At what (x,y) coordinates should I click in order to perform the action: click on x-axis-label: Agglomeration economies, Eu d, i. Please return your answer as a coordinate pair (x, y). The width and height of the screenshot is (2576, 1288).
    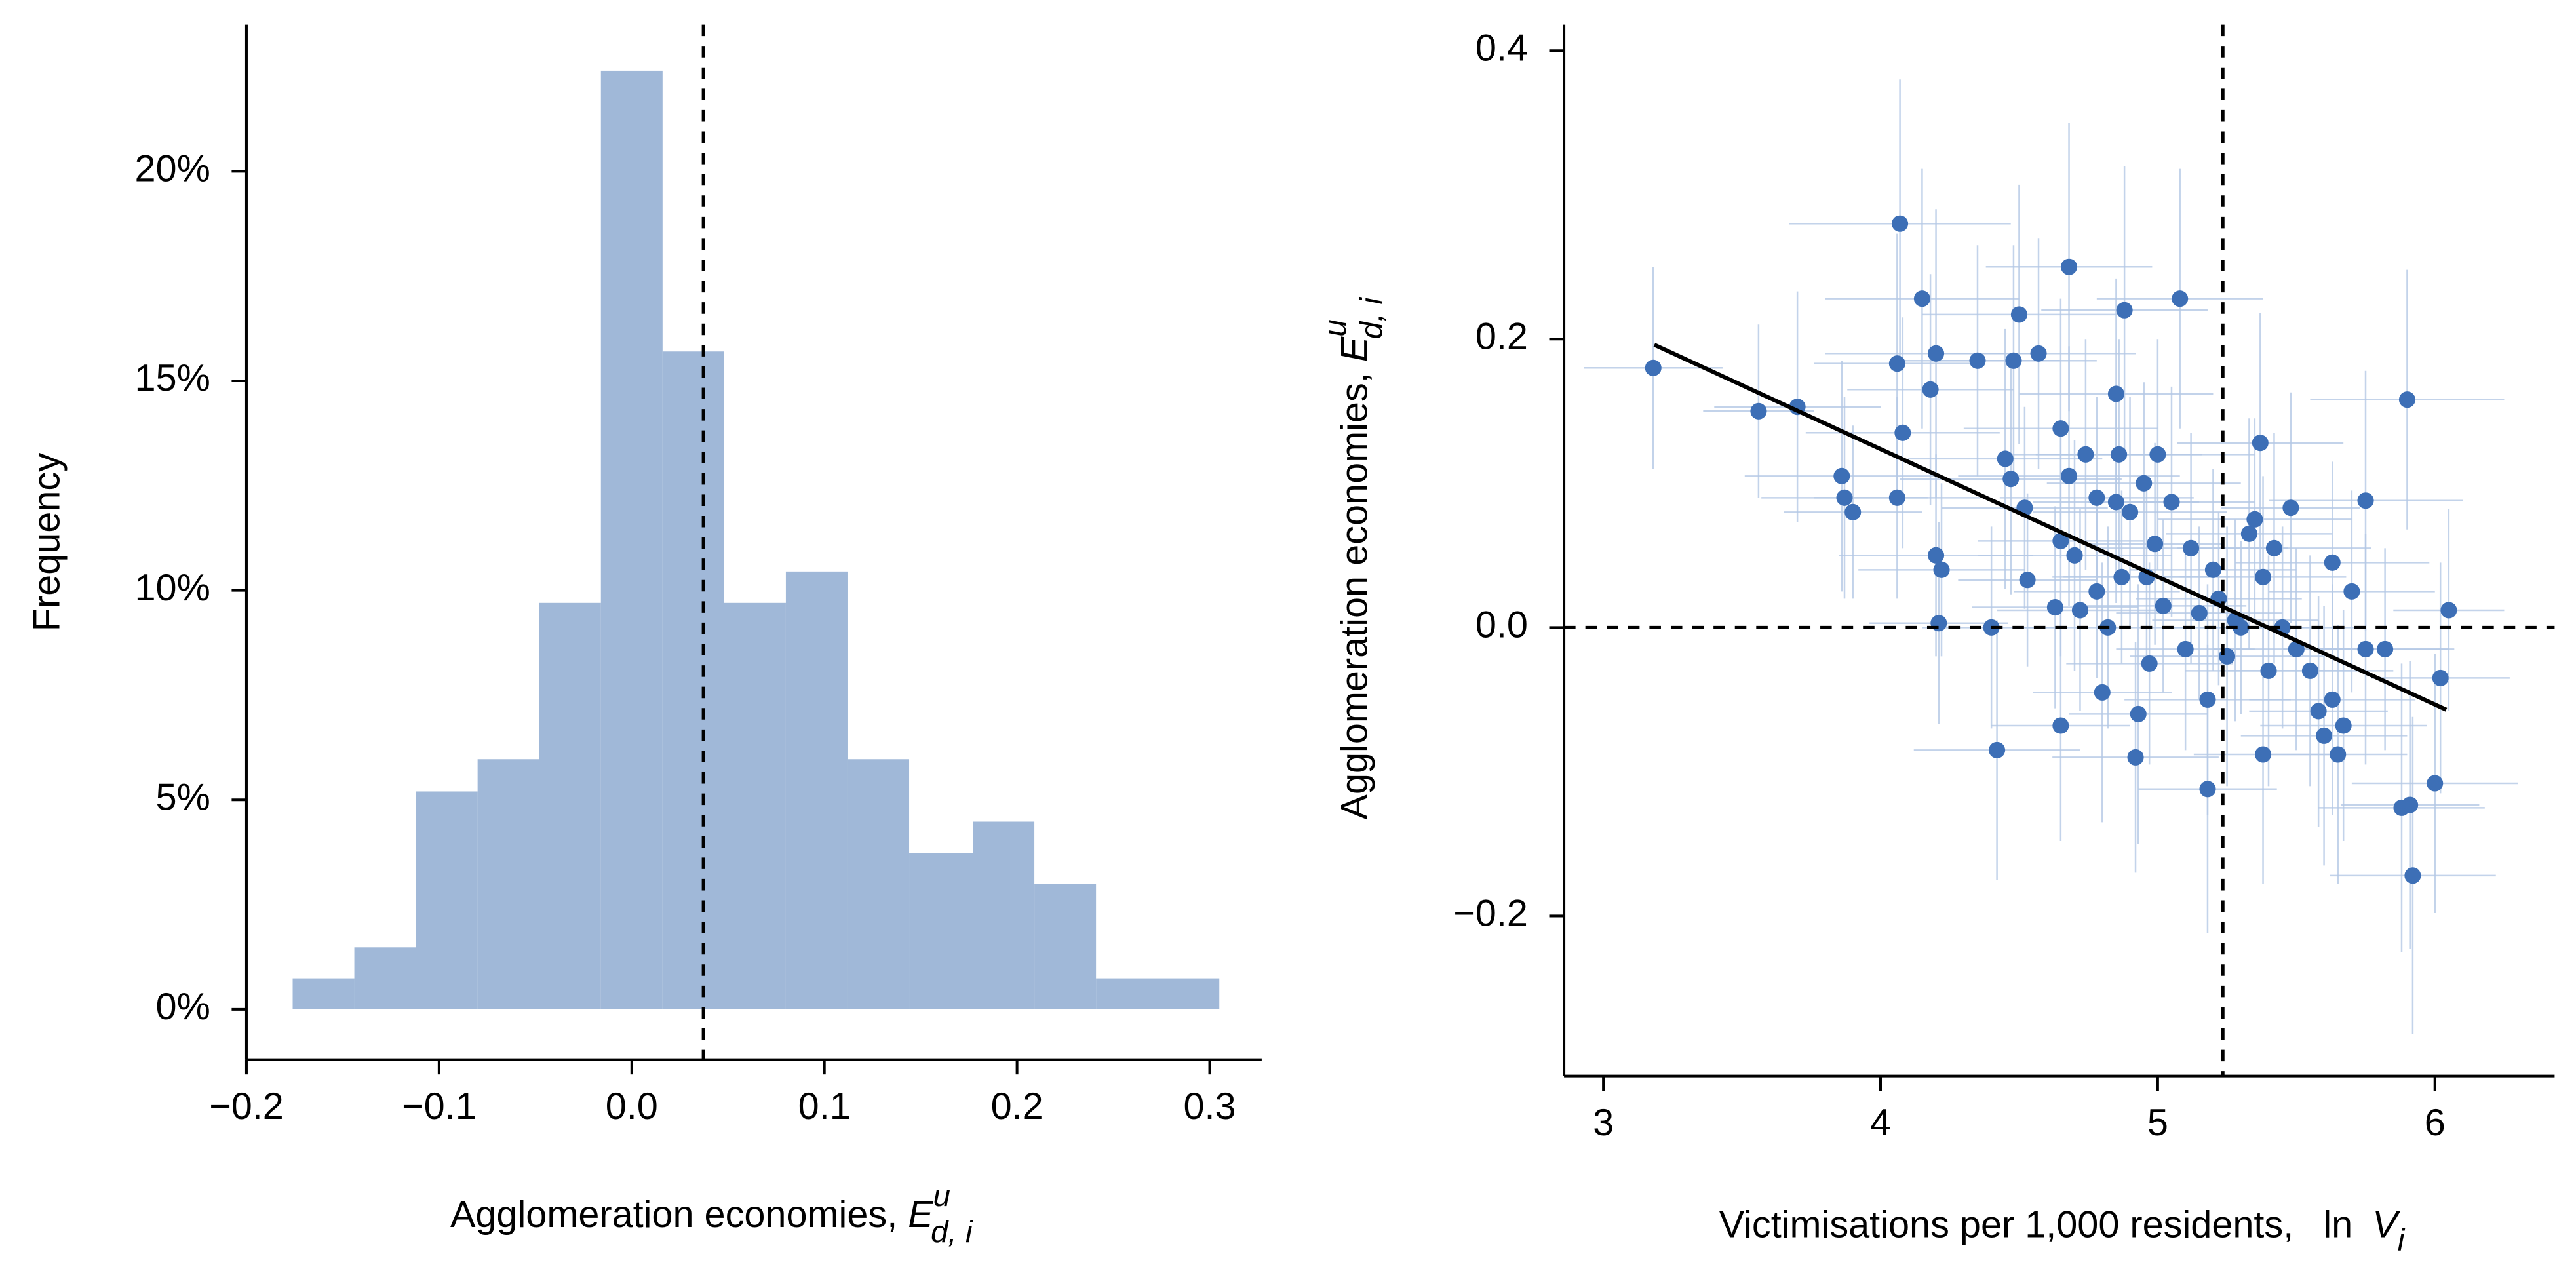
    Looking at the image, I should click on (711, 1214).